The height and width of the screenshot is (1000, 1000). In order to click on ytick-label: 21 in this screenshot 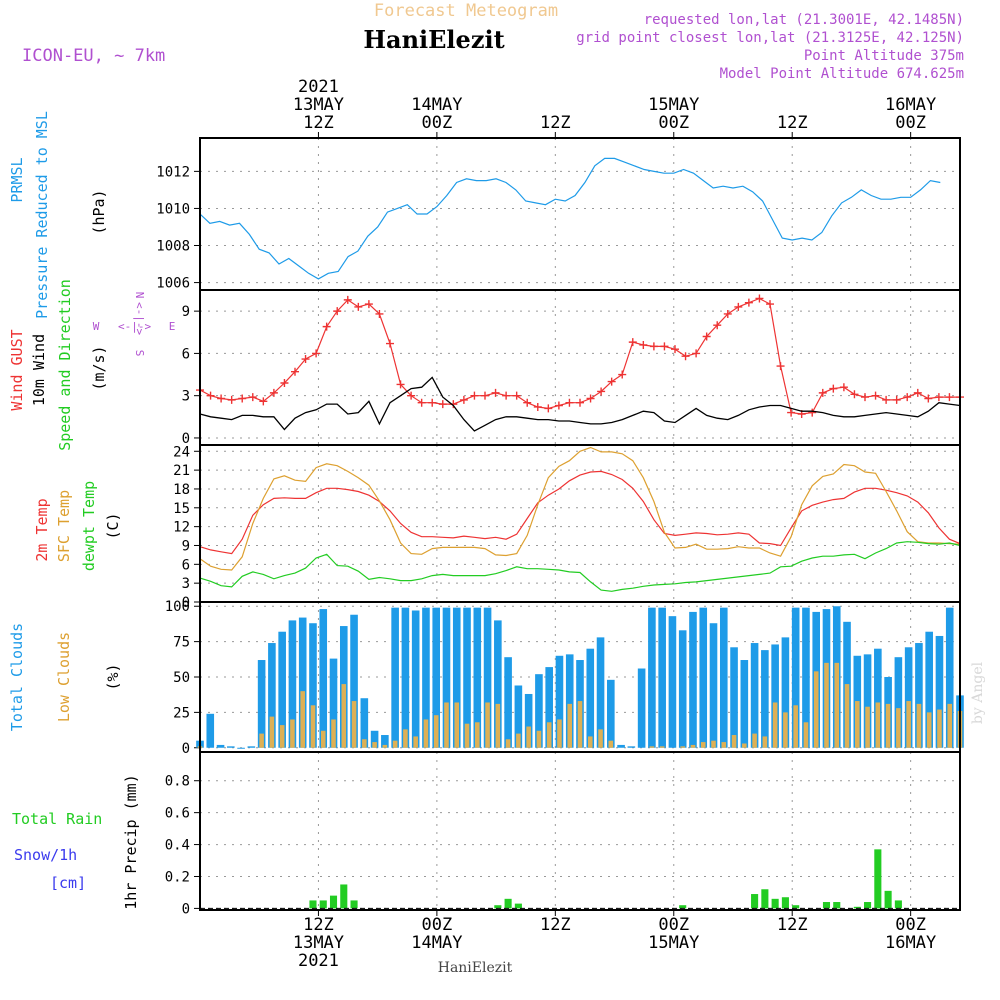, I will do `click(181, 471)`.